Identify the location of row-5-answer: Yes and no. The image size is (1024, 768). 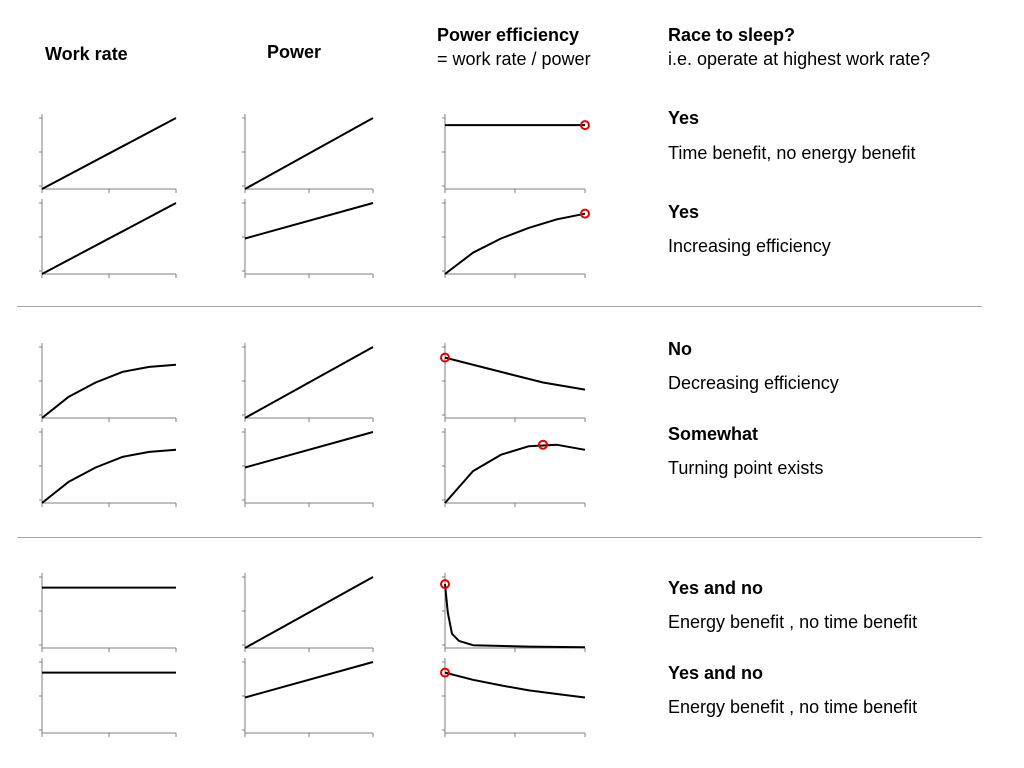
(716, 588).